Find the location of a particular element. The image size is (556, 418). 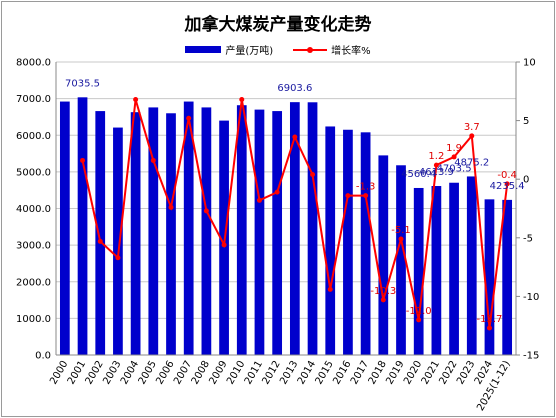

chart-title: 加拿大煤炭产量变化走势 is located at coordinates (278, 25).